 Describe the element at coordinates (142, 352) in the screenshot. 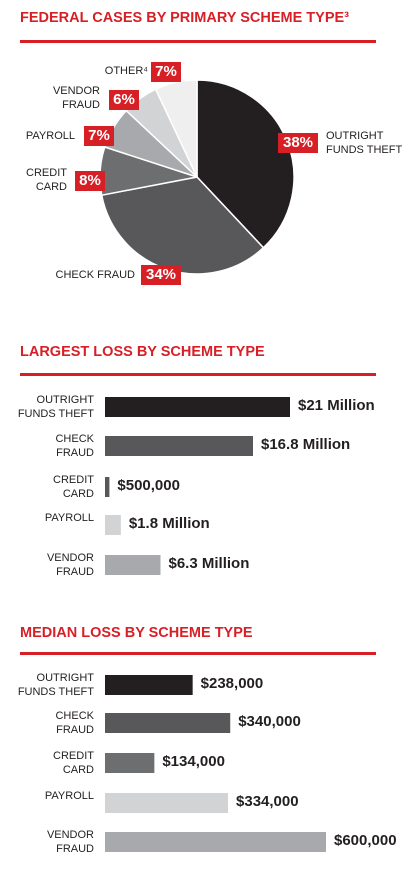

I see `chart-title: LARGEST LOSS BY SCHEME TYPE` at that location.